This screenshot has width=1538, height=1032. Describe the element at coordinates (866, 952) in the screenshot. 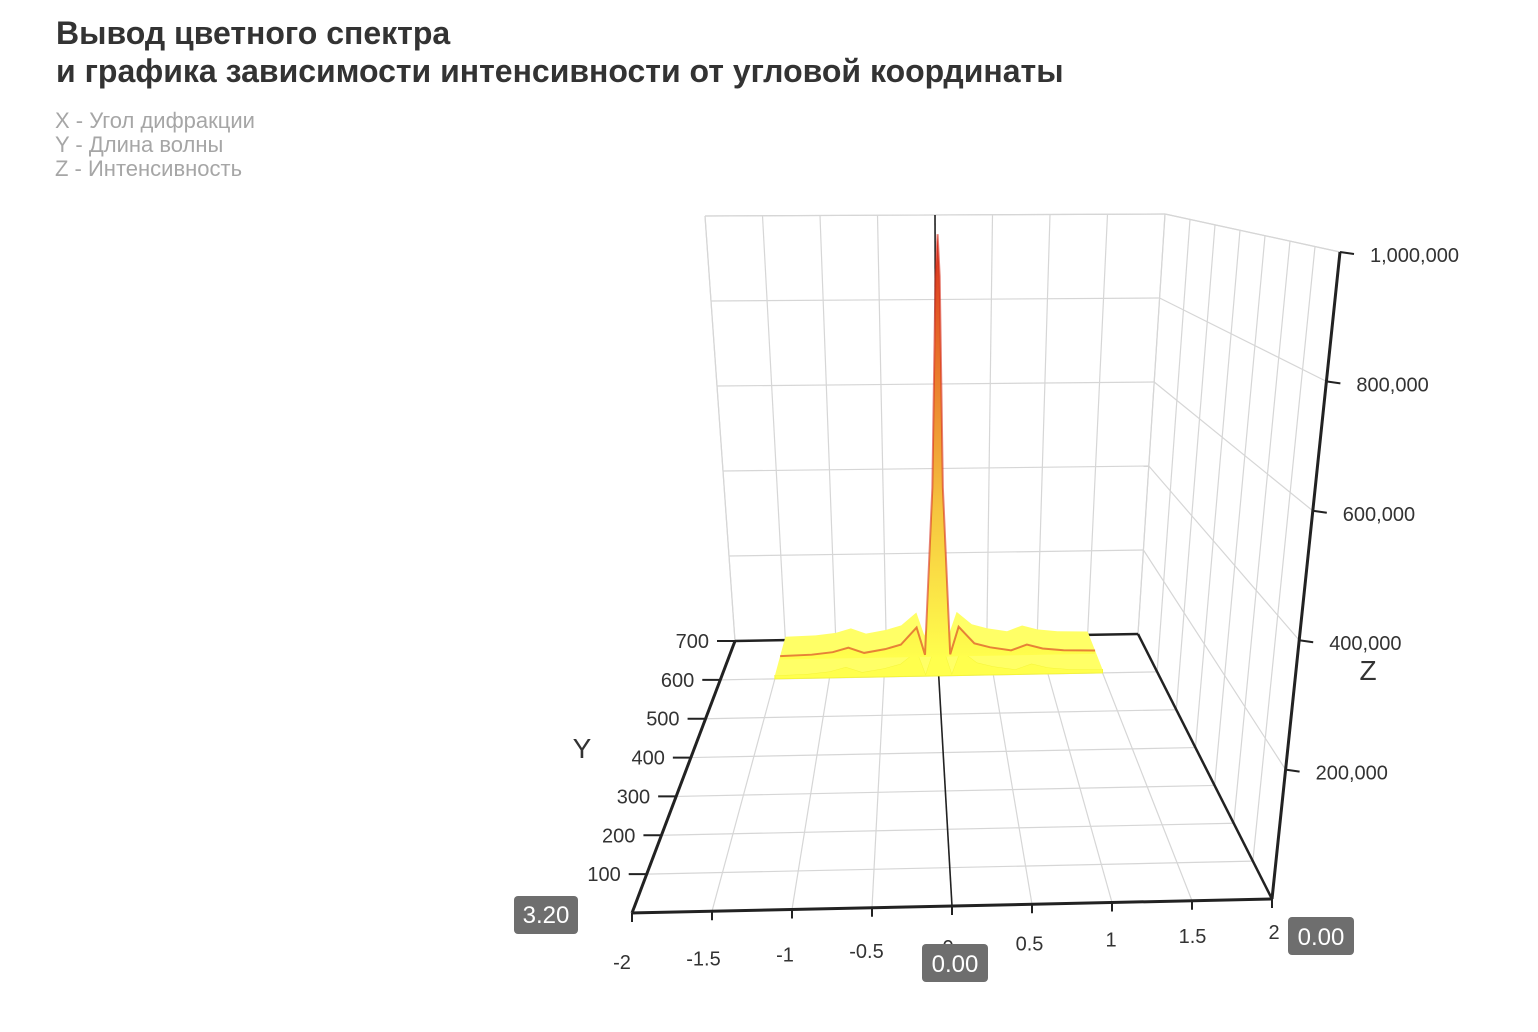

I see `x-tick-label: -0.5` at that location.